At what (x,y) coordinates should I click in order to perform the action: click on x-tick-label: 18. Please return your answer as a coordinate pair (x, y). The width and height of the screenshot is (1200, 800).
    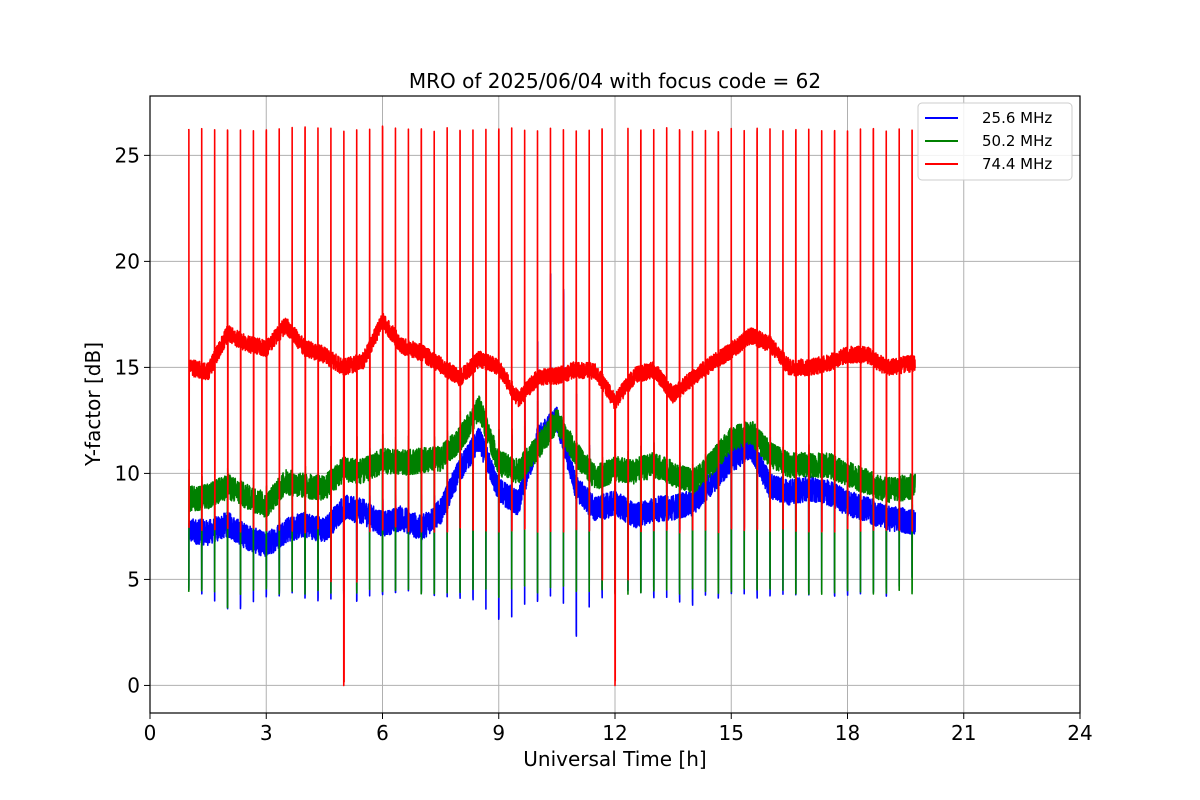
    Looking at the image, I should click on (847, 733).